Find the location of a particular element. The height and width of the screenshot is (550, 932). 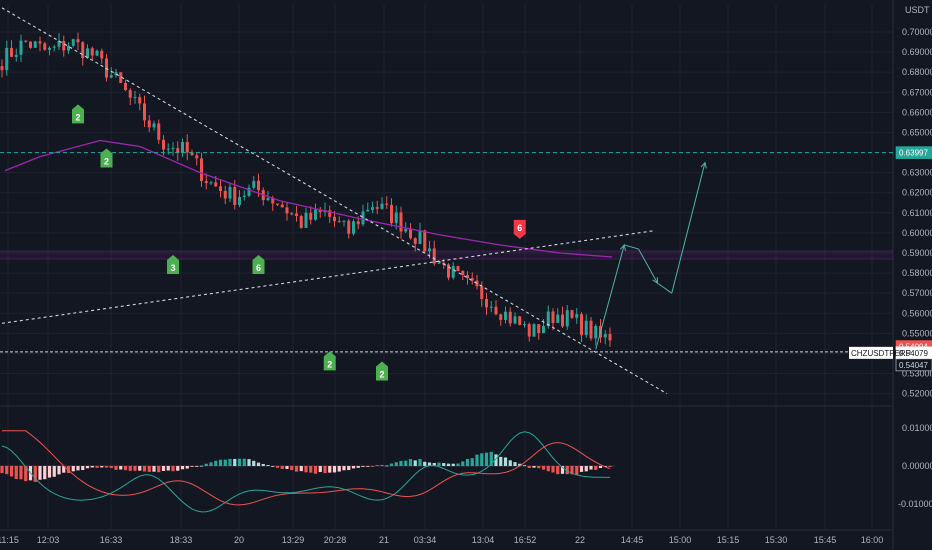

macd-tick-label: 0.01000 is located at coordinates (917, 428).